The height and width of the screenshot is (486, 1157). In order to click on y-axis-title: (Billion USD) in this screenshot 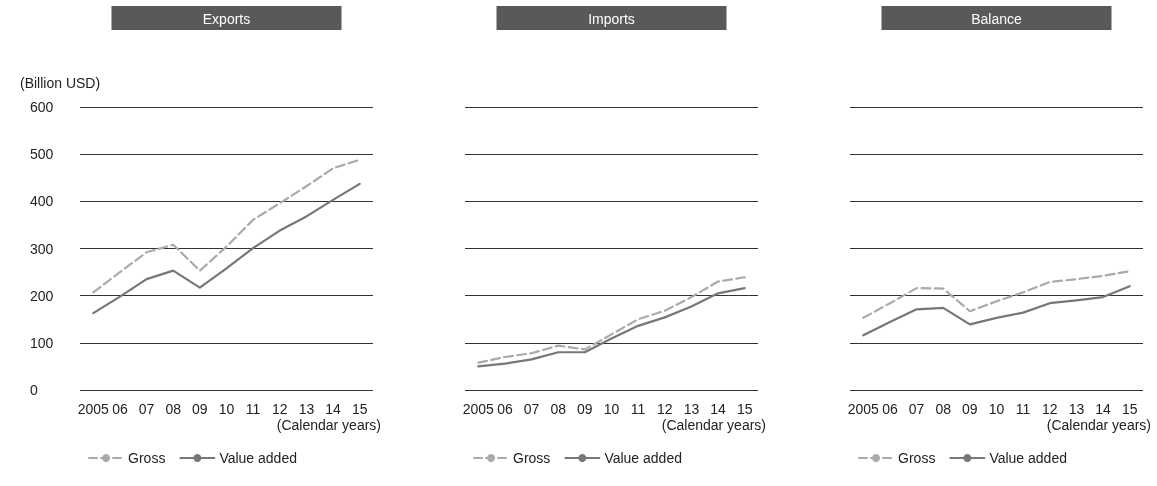, I will do `click(60, 83)`.